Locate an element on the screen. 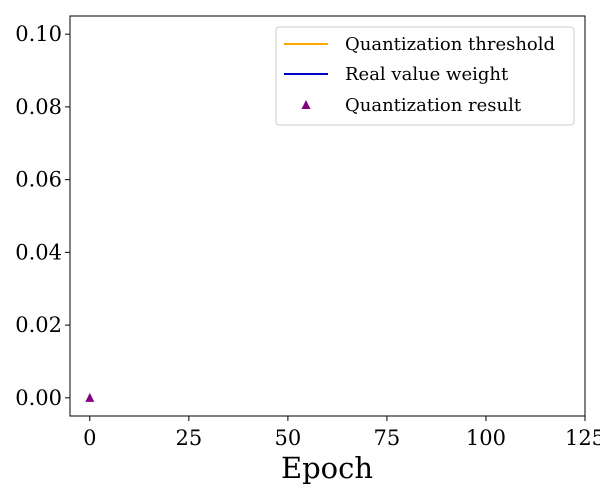 This screenshot has width=600, height=500. y-tick-label: 0.00 is located at coordinates (38, 398).